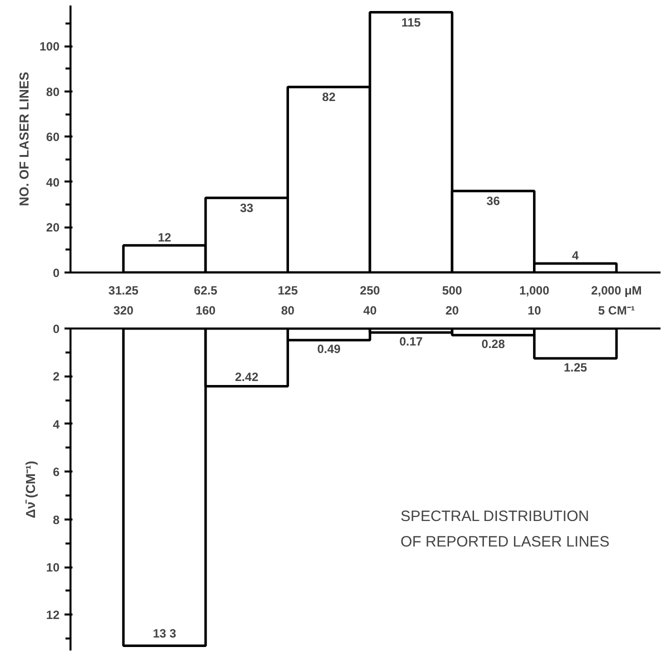 Image resolution: width=670 pixels, height=655 pixels. Describe the element at coordinates (206, 311) in the screenshot. I see `x-tick-label: 160` at that location.